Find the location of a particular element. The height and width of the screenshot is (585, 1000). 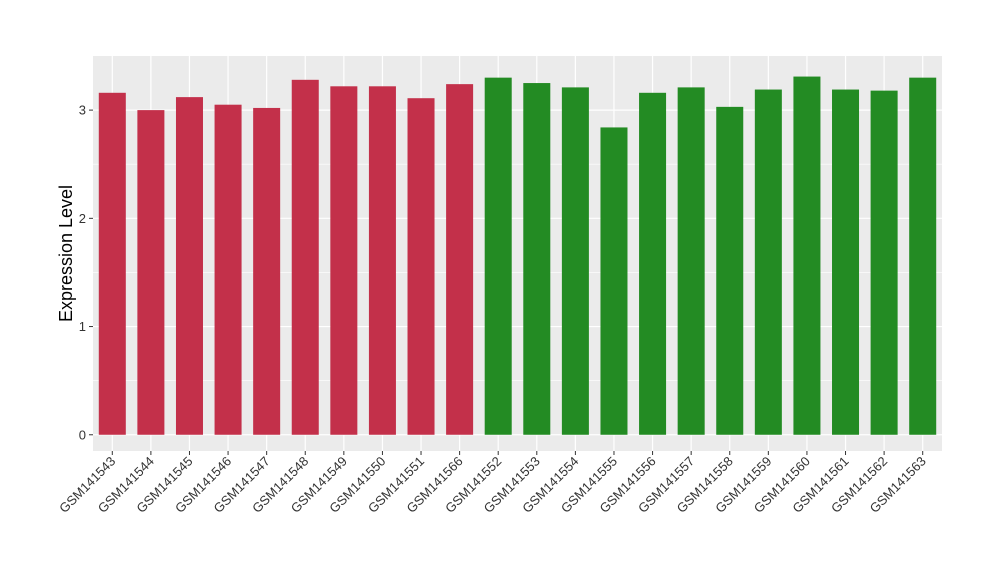

bar-GSM141553 is located at coordinates (537, 259).